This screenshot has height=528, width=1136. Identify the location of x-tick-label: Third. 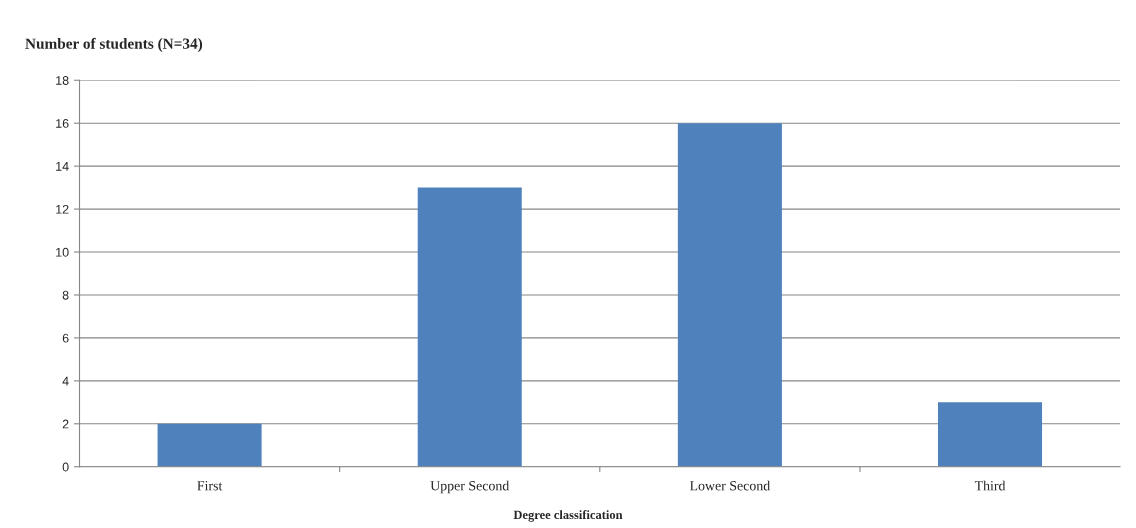
(990, 485).